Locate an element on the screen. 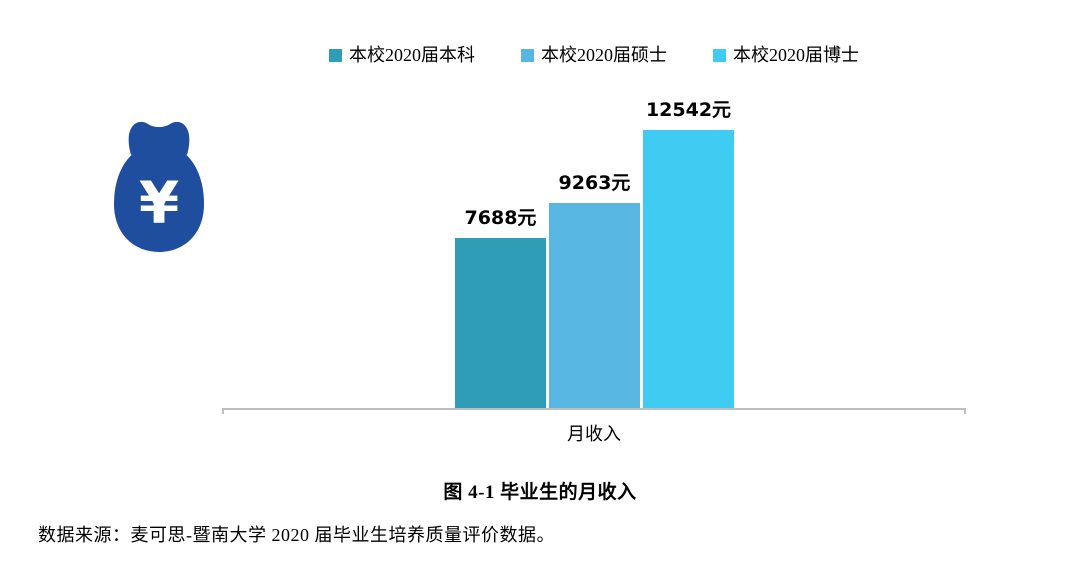 The width and height of the screenshot is (1080, 581). chart-legend: 本校2020届本科 本校2020届硕士 本校2020届博士 is located at coordinates (594, 55).